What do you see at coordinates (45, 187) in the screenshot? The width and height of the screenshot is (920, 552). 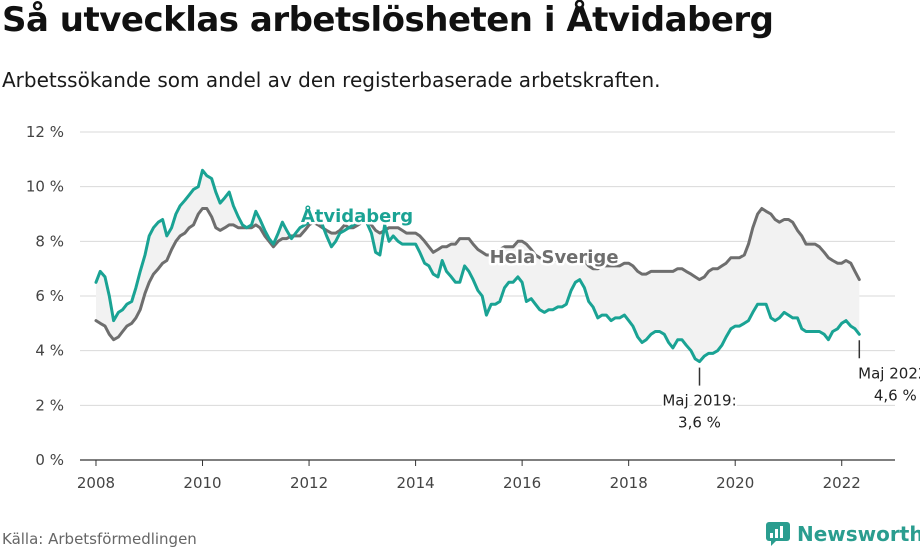 I see `y-tick-label: 10 %` at bounding box center [45, 187].